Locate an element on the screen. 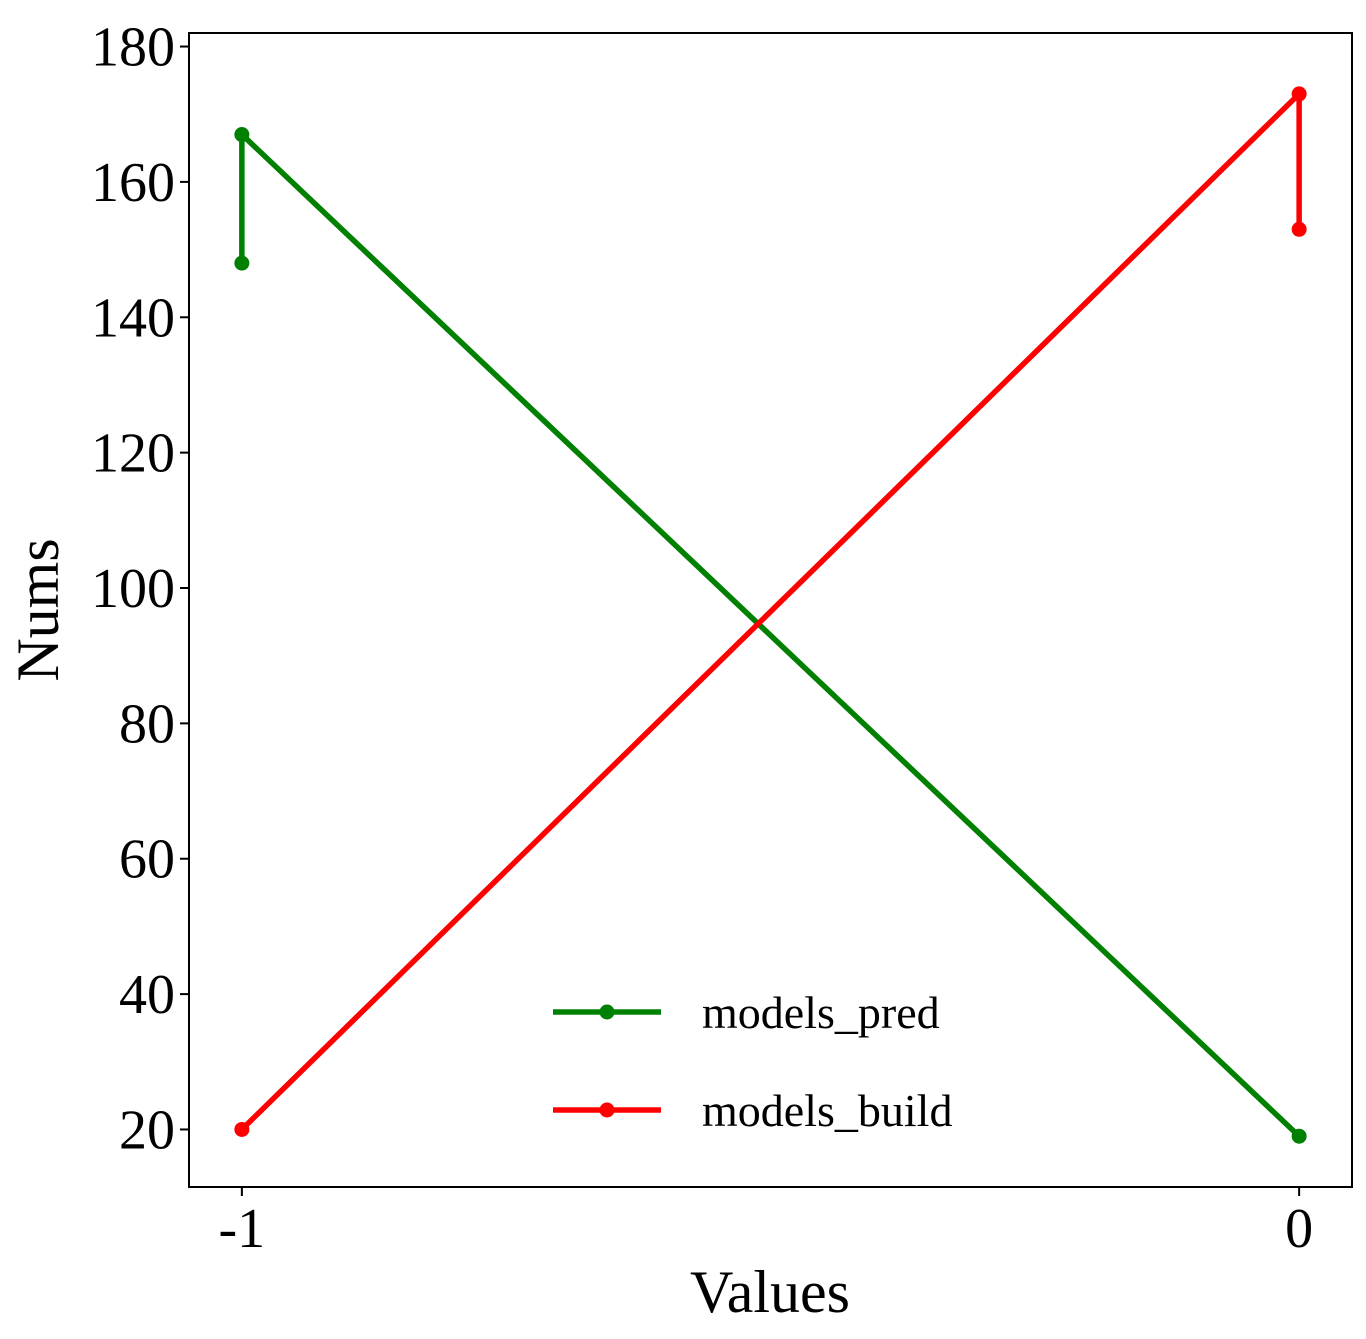  x-axis-label: Values is located at coordinates (770, 1292).